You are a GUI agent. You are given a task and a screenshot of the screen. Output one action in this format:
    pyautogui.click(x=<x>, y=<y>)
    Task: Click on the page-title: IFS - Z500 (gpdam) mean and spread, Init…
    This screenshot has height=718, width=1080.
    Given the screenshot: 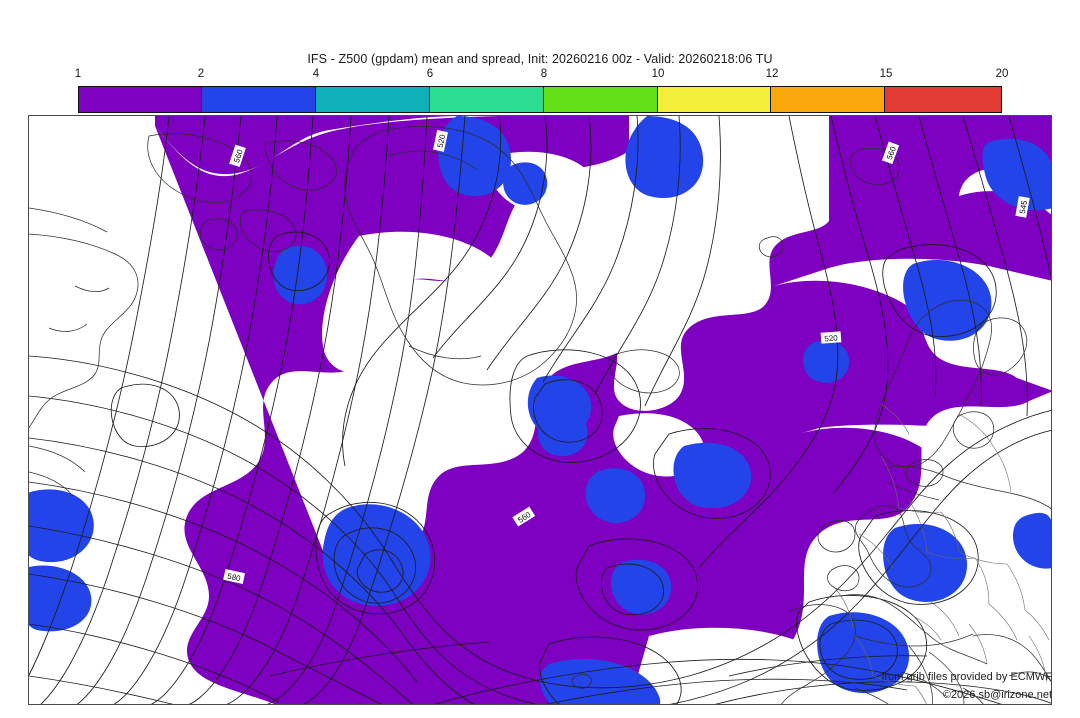 What is the action you would take?
    pyautogui.click(x=540, y=59)
    